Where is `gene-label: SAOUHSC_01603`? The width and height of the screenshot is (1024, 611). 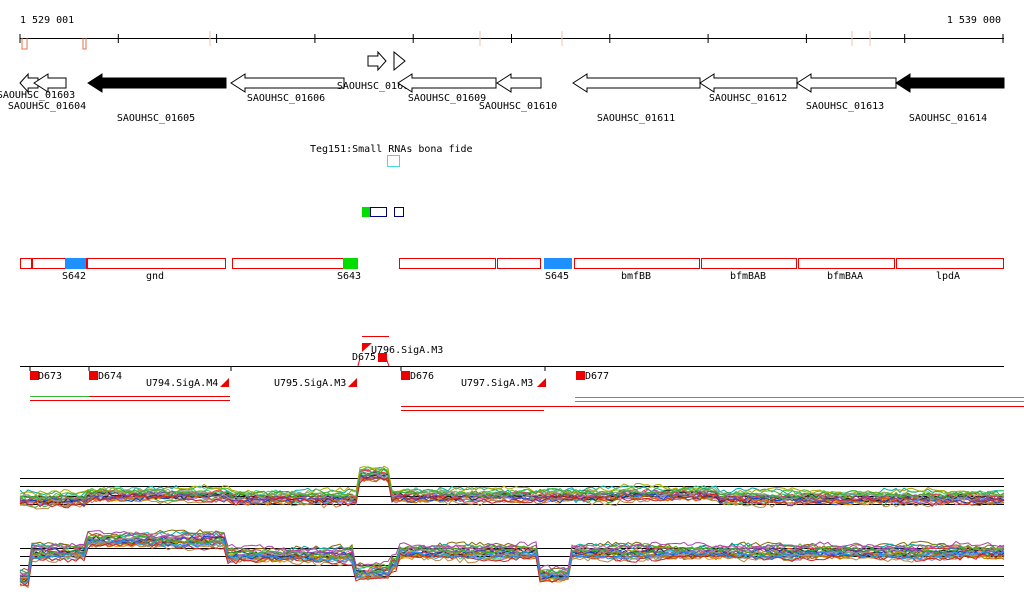 gene-label: SAOUHSC_01603 is located at coordinates (37, 95).